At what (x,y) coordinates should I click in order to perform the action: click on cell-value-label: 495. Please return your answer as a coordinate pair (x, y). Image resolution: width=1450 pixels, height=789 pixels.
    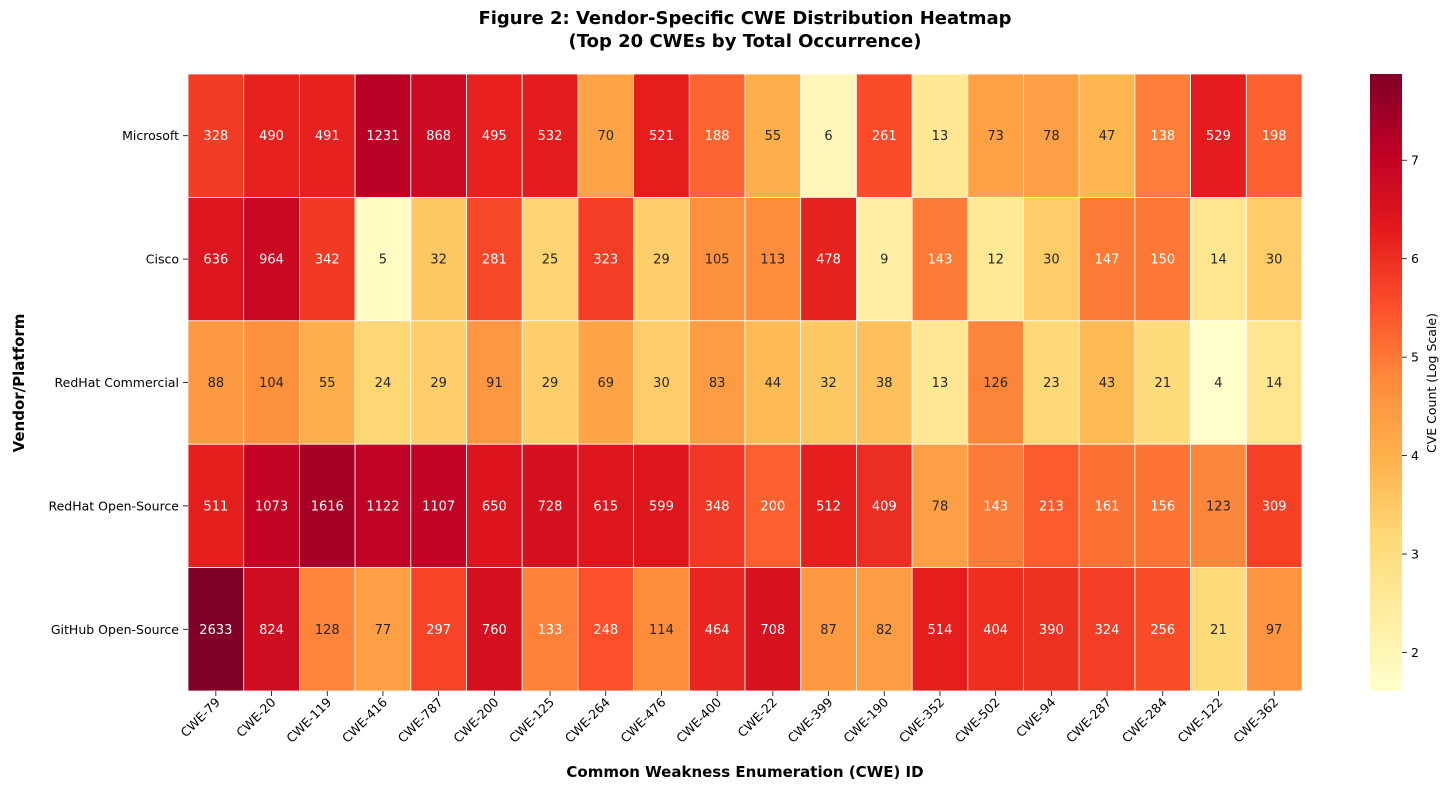
    Looking at the image, I should click on (494, 136).